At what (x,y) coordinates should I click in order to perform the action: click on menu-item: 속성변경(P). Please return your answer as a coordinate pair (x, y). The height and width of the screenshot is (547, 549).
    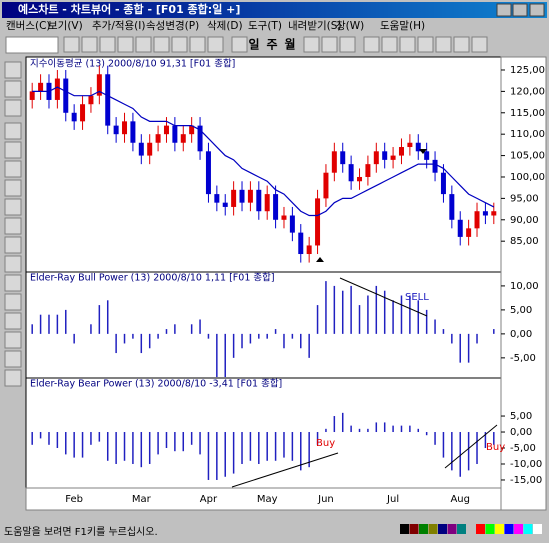
    Looking at the image, I should click on (172, 25).